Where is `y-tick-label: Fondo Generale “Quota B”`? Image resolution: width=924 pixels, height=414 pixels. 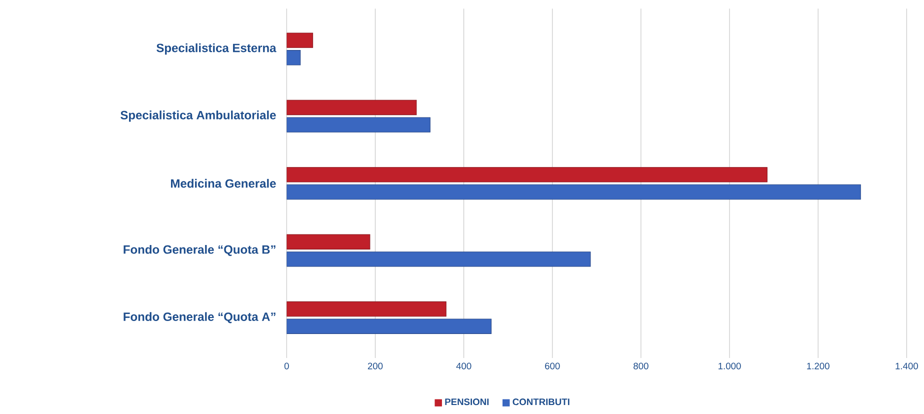 y-tick-label: Fondo Generale “Quota B” is located at coordinates (200, 250).